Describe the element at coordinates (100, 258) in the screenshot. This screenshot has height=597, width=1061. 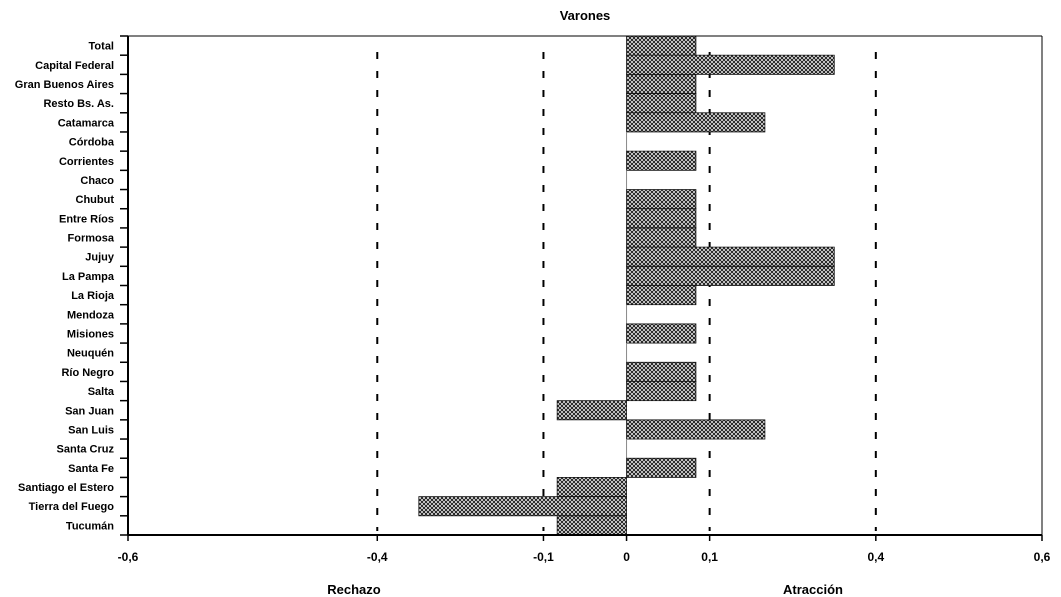
I see `category-label: Jujuy` at that location.